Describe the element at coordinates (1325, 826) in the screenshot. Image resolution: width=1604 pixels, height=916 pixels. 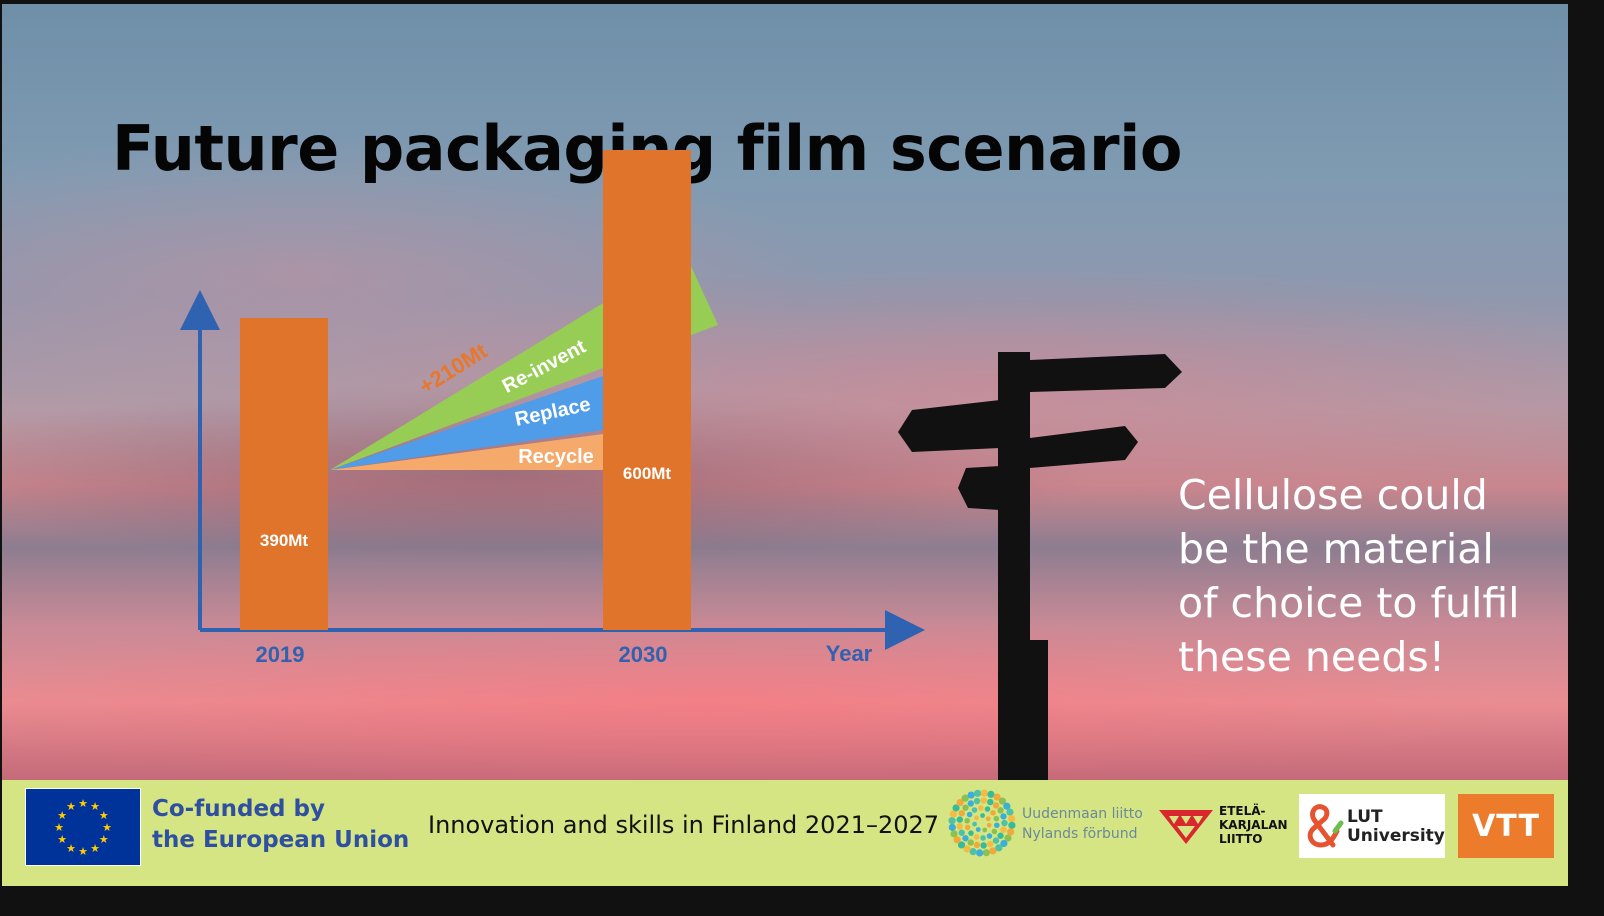
I see `lut-ampersand-icon` at that location.